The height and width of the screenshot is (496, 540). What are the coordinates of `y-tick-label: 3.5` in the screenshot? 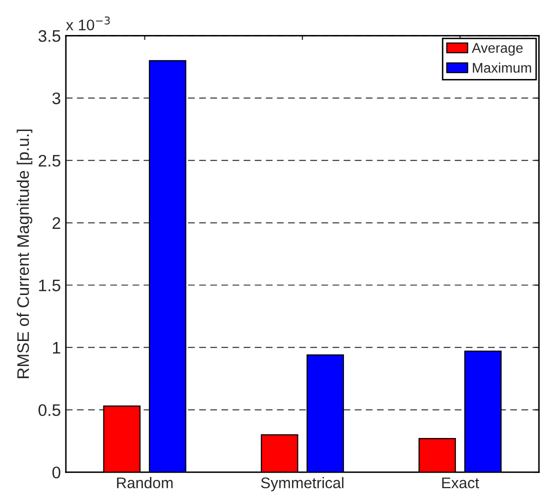 It's located at (49, 36).